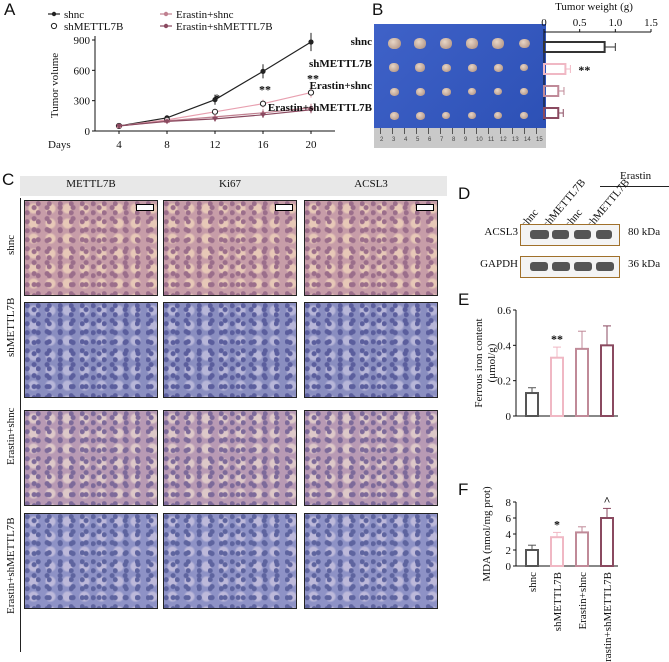 The height and width of the screenshot is (662, 669). I want to click on panel-label-e: E, so click(464, 299).